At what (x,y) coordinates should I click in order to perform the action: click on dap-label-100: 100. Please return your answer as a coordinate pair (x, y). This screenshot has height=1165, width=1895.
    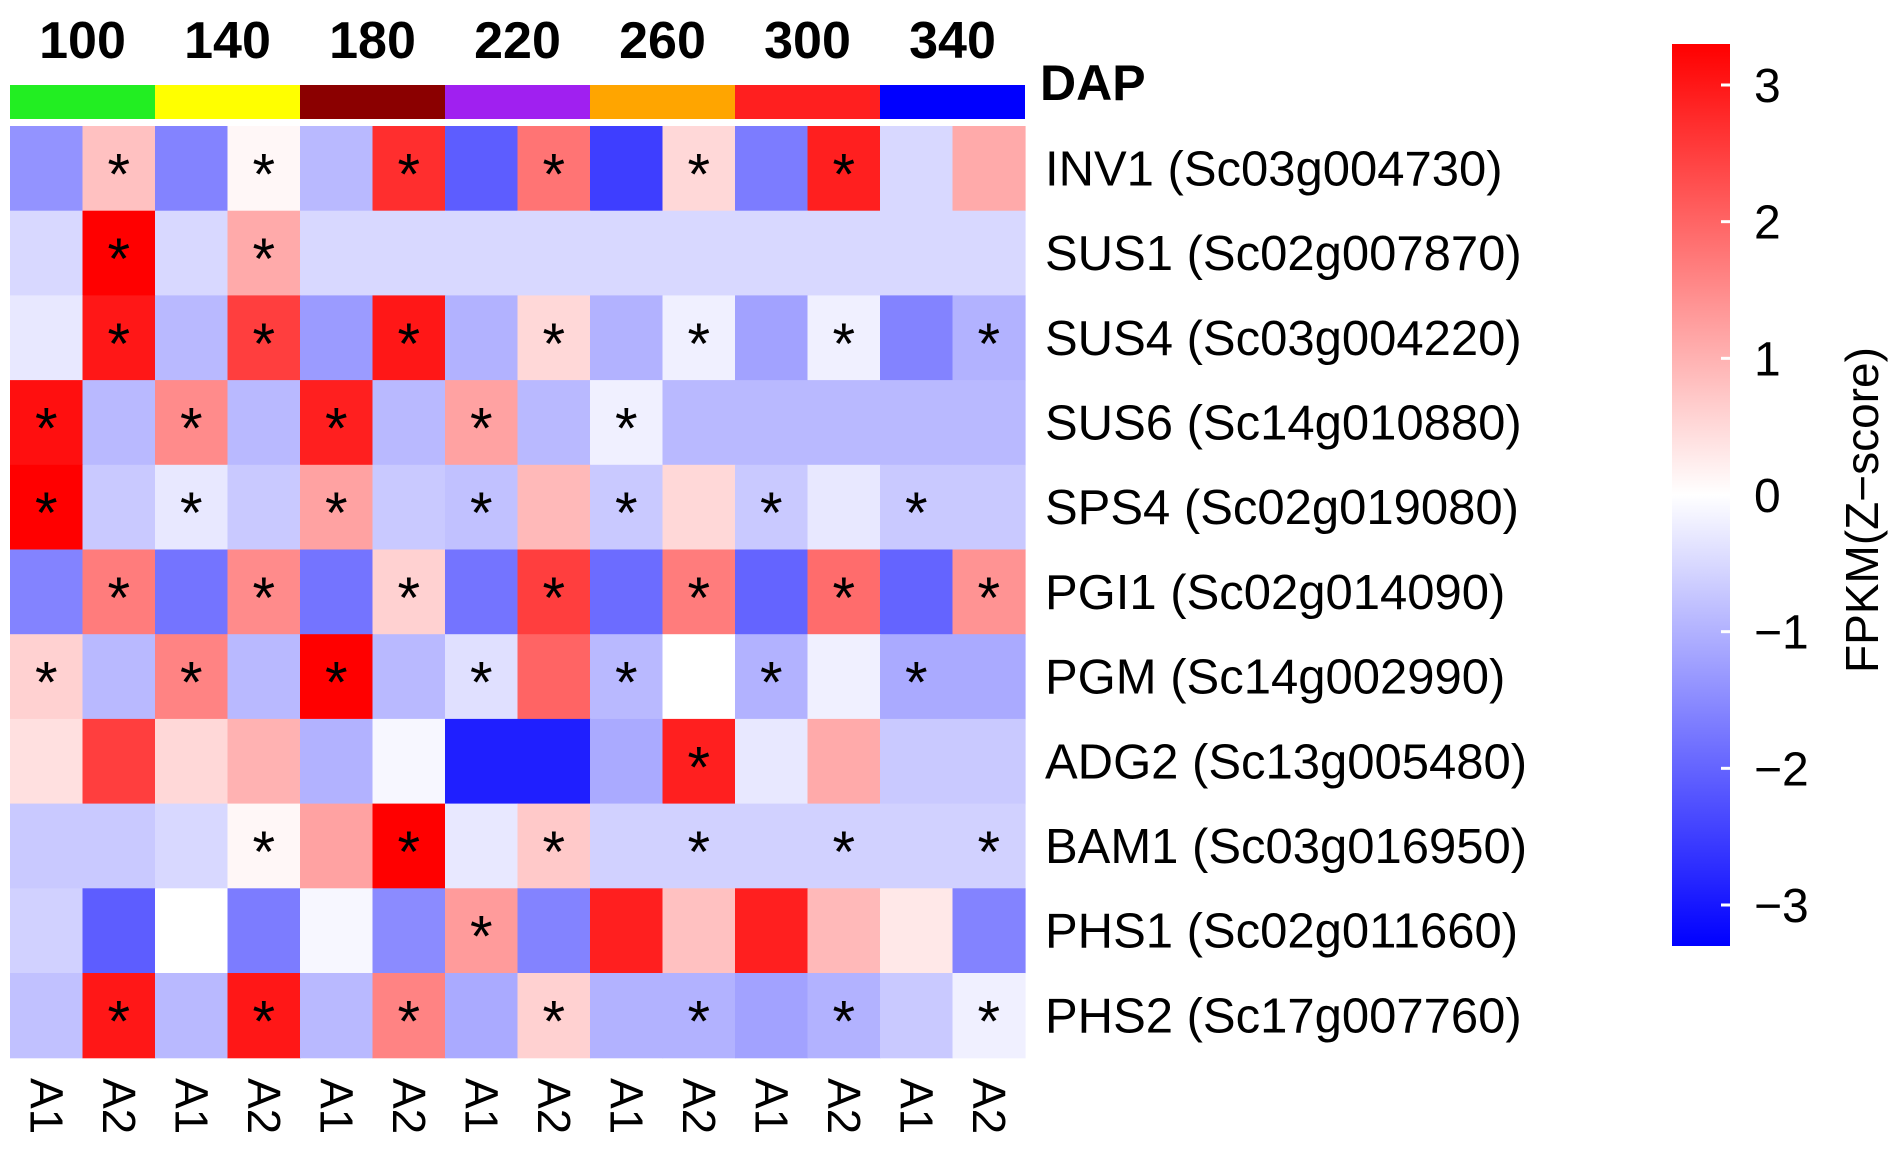
    Looking at the image, I should click on (82, 41).